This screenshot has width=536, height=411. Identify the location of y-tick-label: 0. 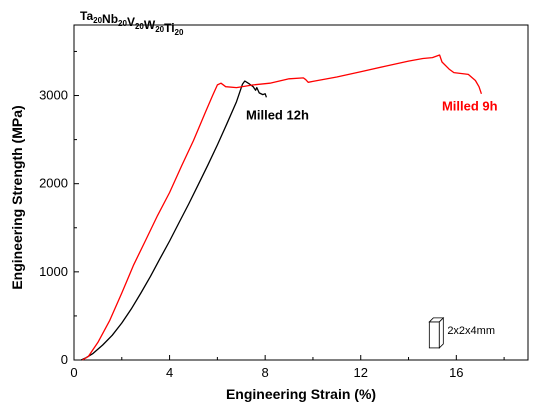
(64, 359).